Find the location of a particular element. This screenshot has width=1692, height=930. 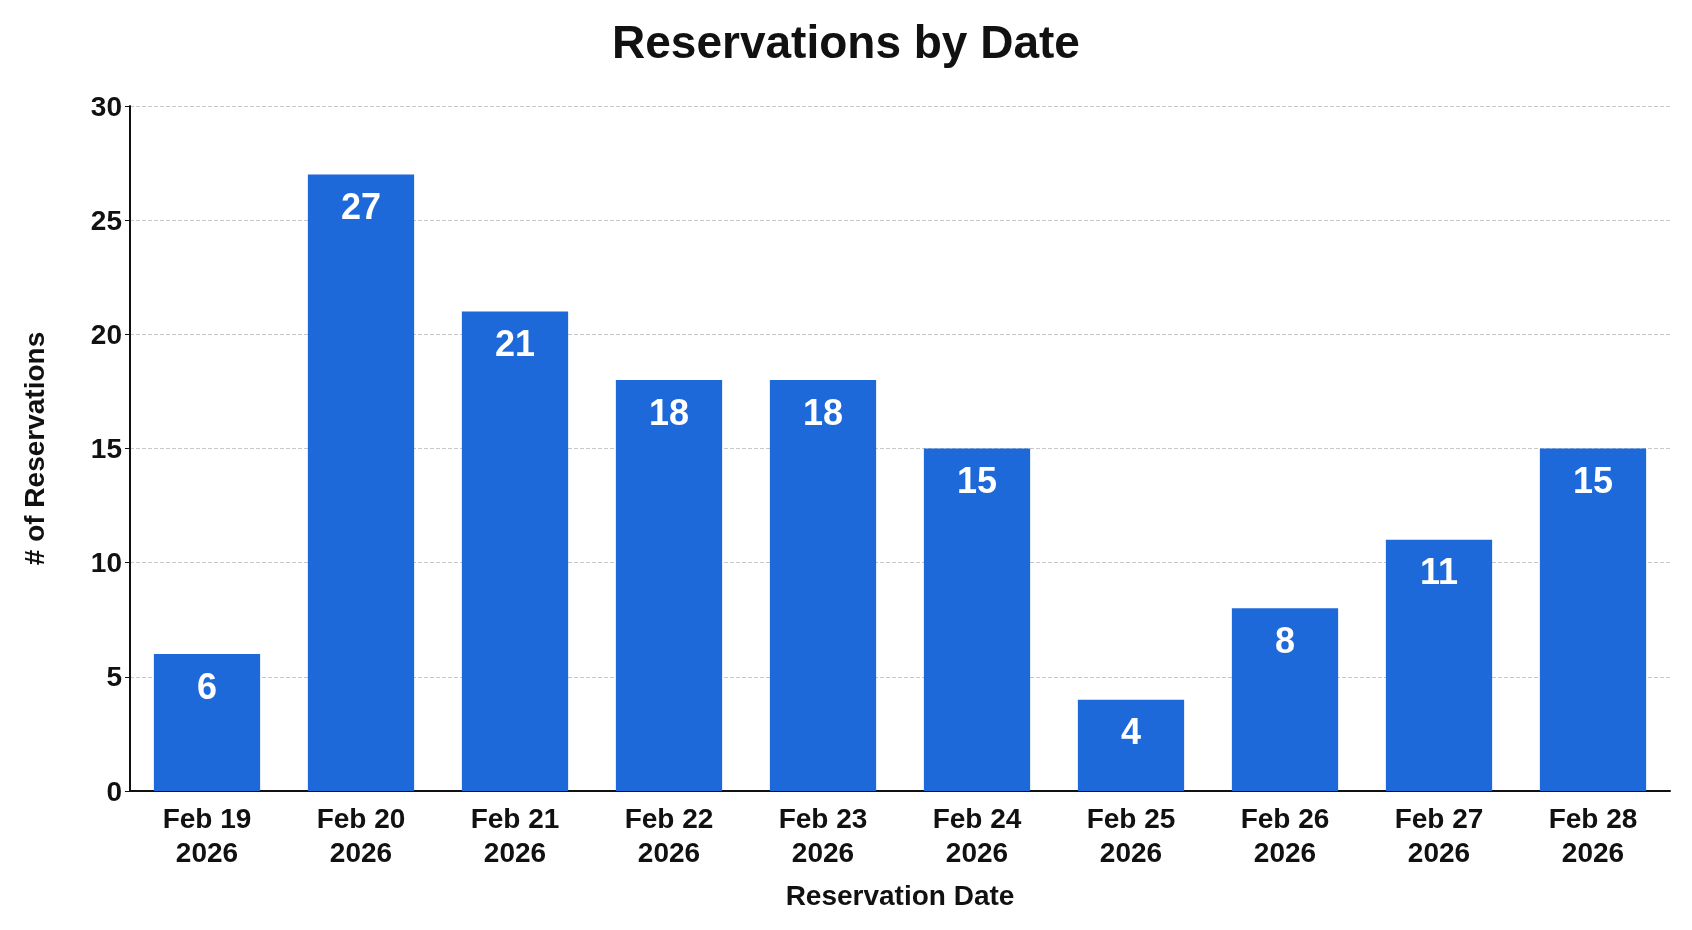

x-tick-label: Feb 25 2026 is located at coordinates (1131, 835).